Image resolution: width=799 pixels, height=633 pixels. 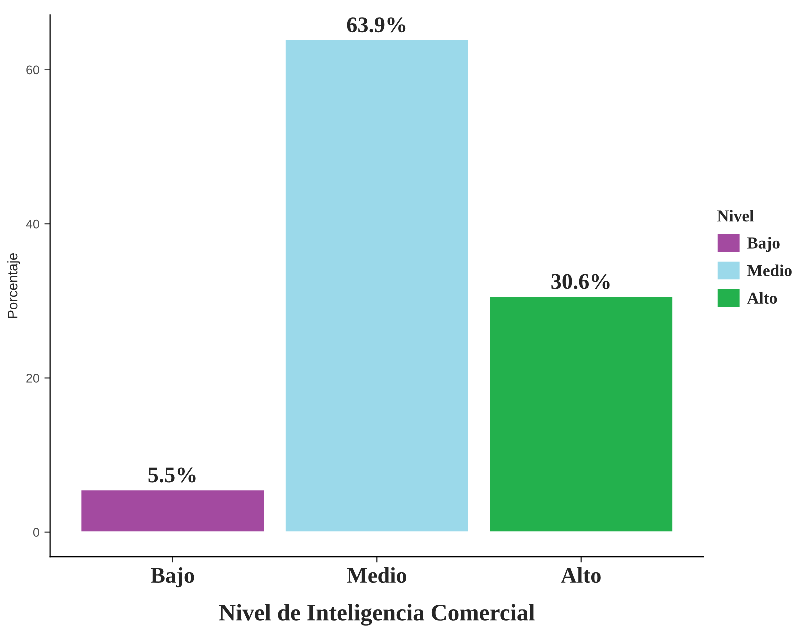 What do you see at coordinates (762, 298) in the screenshot?
I see `legend-label: Alto` at bounding box center [762, 298].